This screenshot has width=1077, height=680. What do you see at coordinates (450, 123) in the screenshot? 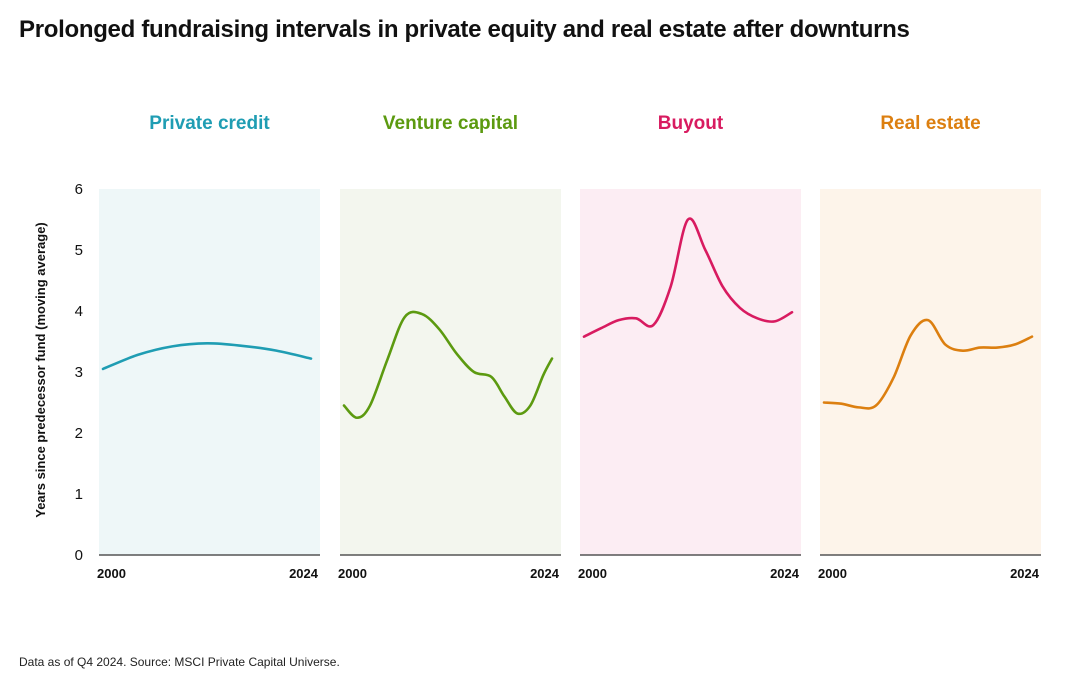
I see `panel-title: Venture capital` at bounding box center [450, 123].